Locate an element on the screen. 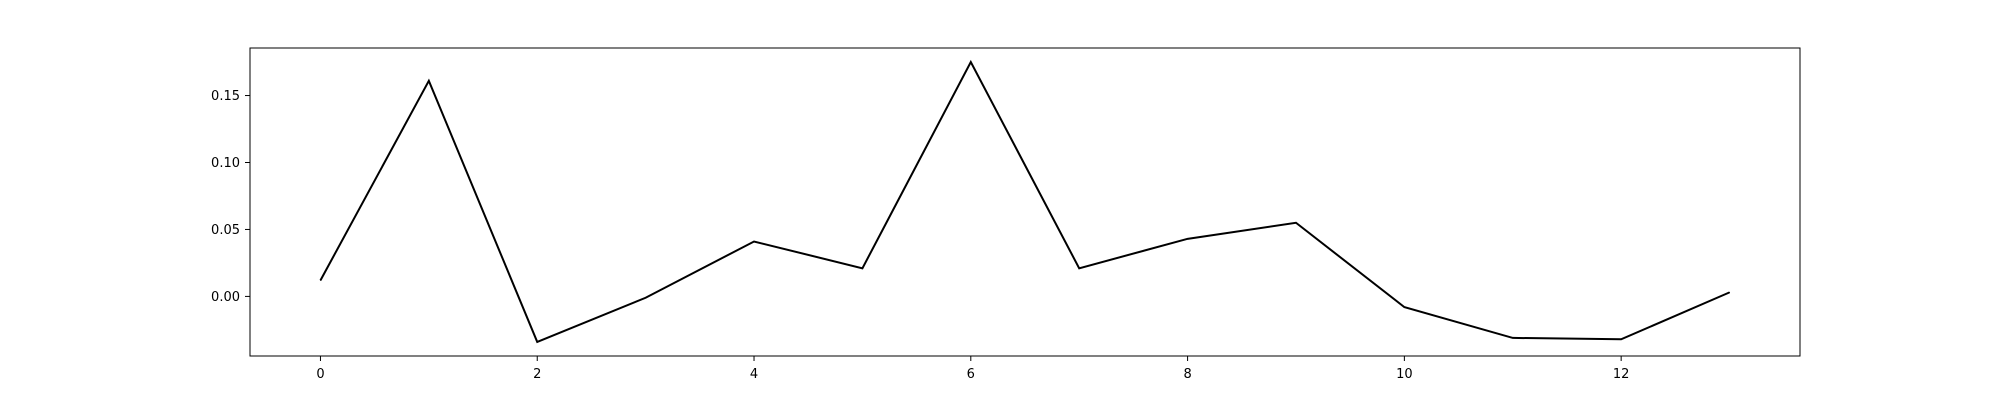 The width and height of the screenshot is (2000, 405). x-tick-label: 4 is located at coordinates (754, 374).